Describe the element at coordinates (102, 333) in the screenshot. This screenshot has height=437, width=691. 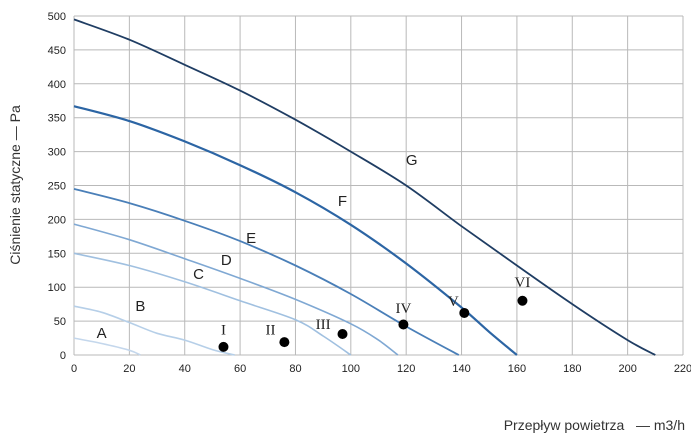
I see `curve-label-A: A` at that location.